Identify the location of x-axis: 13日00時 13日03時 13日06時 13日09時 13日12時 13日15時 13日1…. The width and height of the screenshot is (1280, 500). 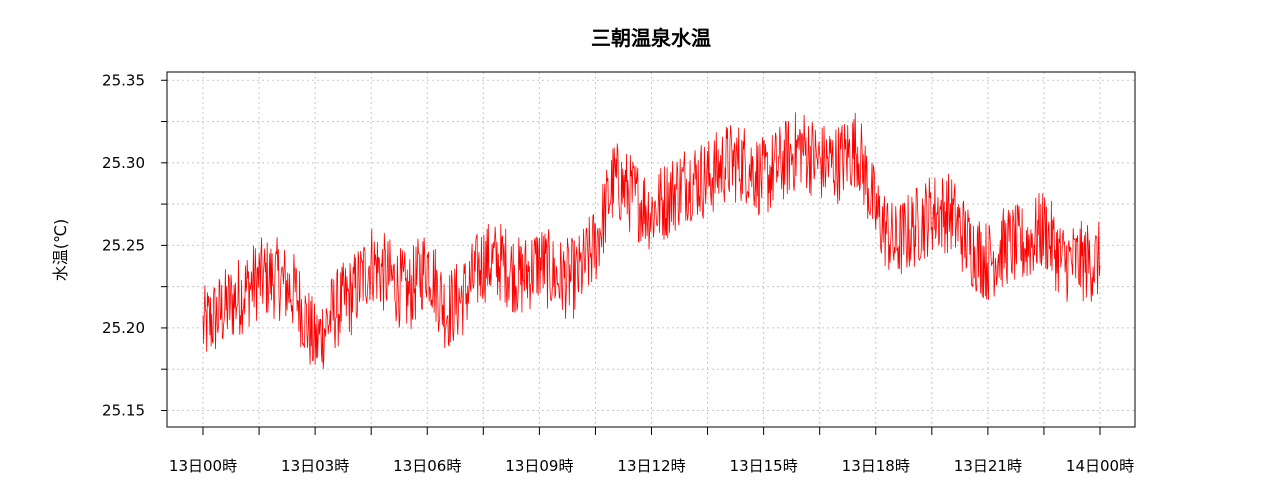
(651, 451).